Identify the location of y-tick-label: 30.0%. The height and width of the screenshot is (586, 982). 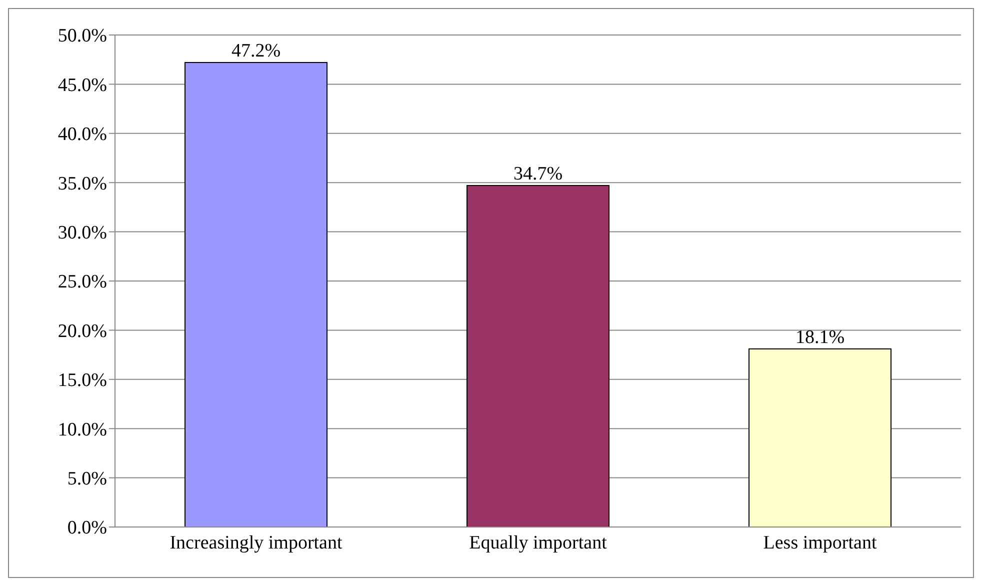
(83, 233).